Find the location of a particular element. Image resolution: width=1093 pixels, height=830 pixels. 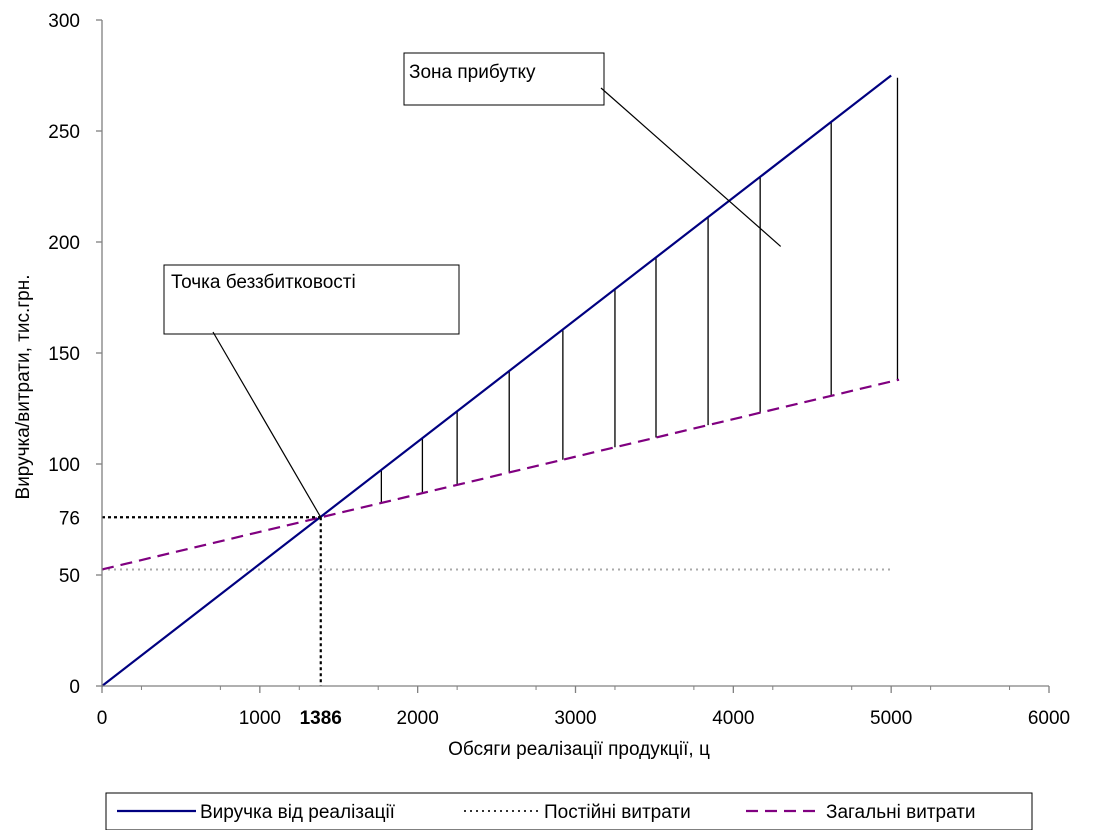

y-tick-label: 0 is located at coordinates (74, 687).